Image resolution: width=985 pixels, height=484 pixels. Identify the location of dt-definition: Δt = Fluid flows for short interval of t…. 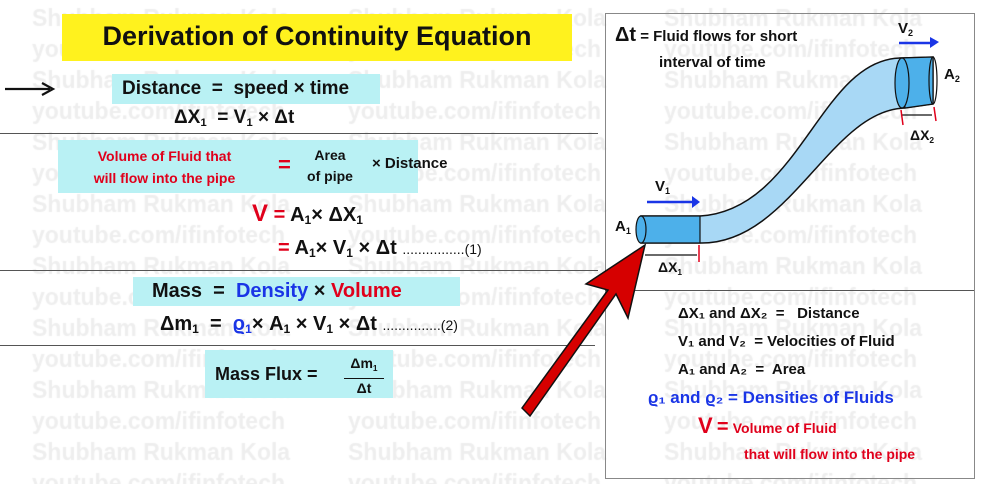
(706, 49).